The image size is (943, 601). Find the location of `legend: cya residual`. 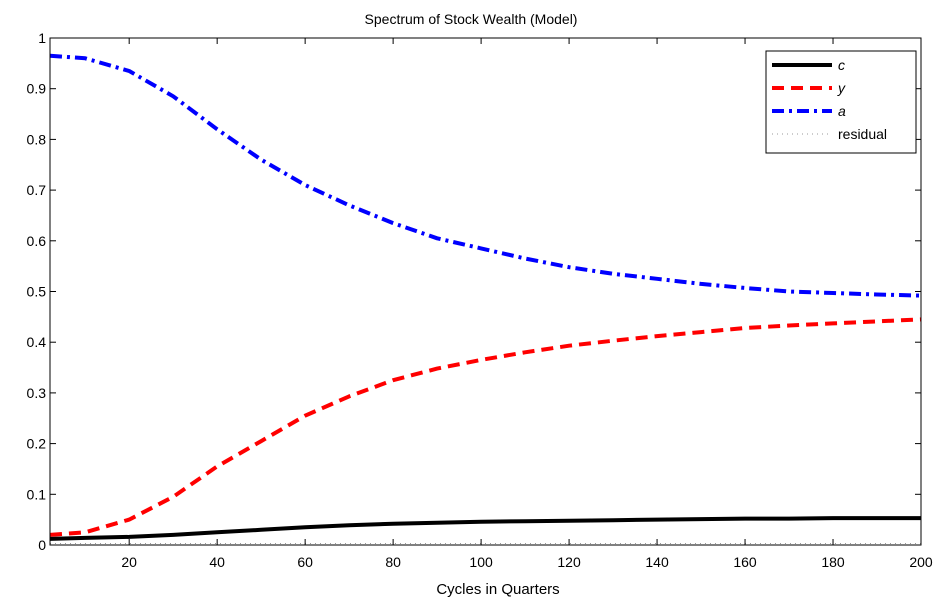

legend: cya residual is located at coordinates (841, 102).